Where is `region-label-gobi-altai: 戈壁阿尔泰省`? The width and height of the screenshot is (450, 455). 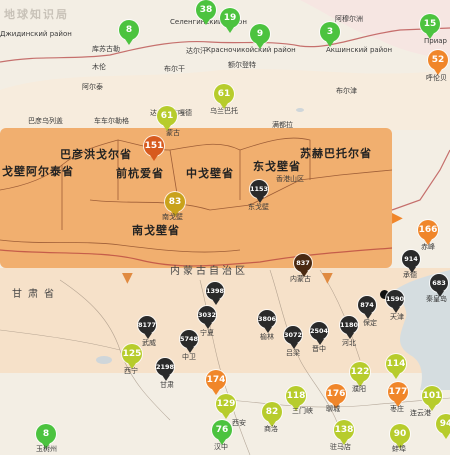 region-label-gobi-altai: 戈壁阿尔泰省 is located at coordinates (38, 171).